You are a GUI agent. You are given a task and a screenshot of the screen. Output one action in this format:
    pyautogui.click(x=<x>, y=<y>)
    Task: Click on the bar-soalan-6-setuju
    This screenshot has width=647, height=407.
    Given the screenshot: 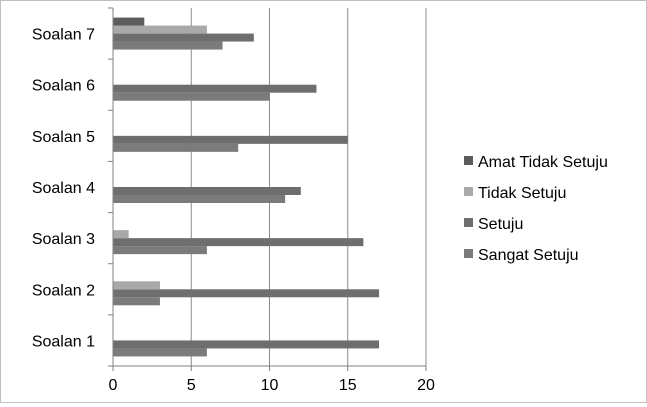 What is the action you would take?
    pyautogui.click(x=215, y=88)
    